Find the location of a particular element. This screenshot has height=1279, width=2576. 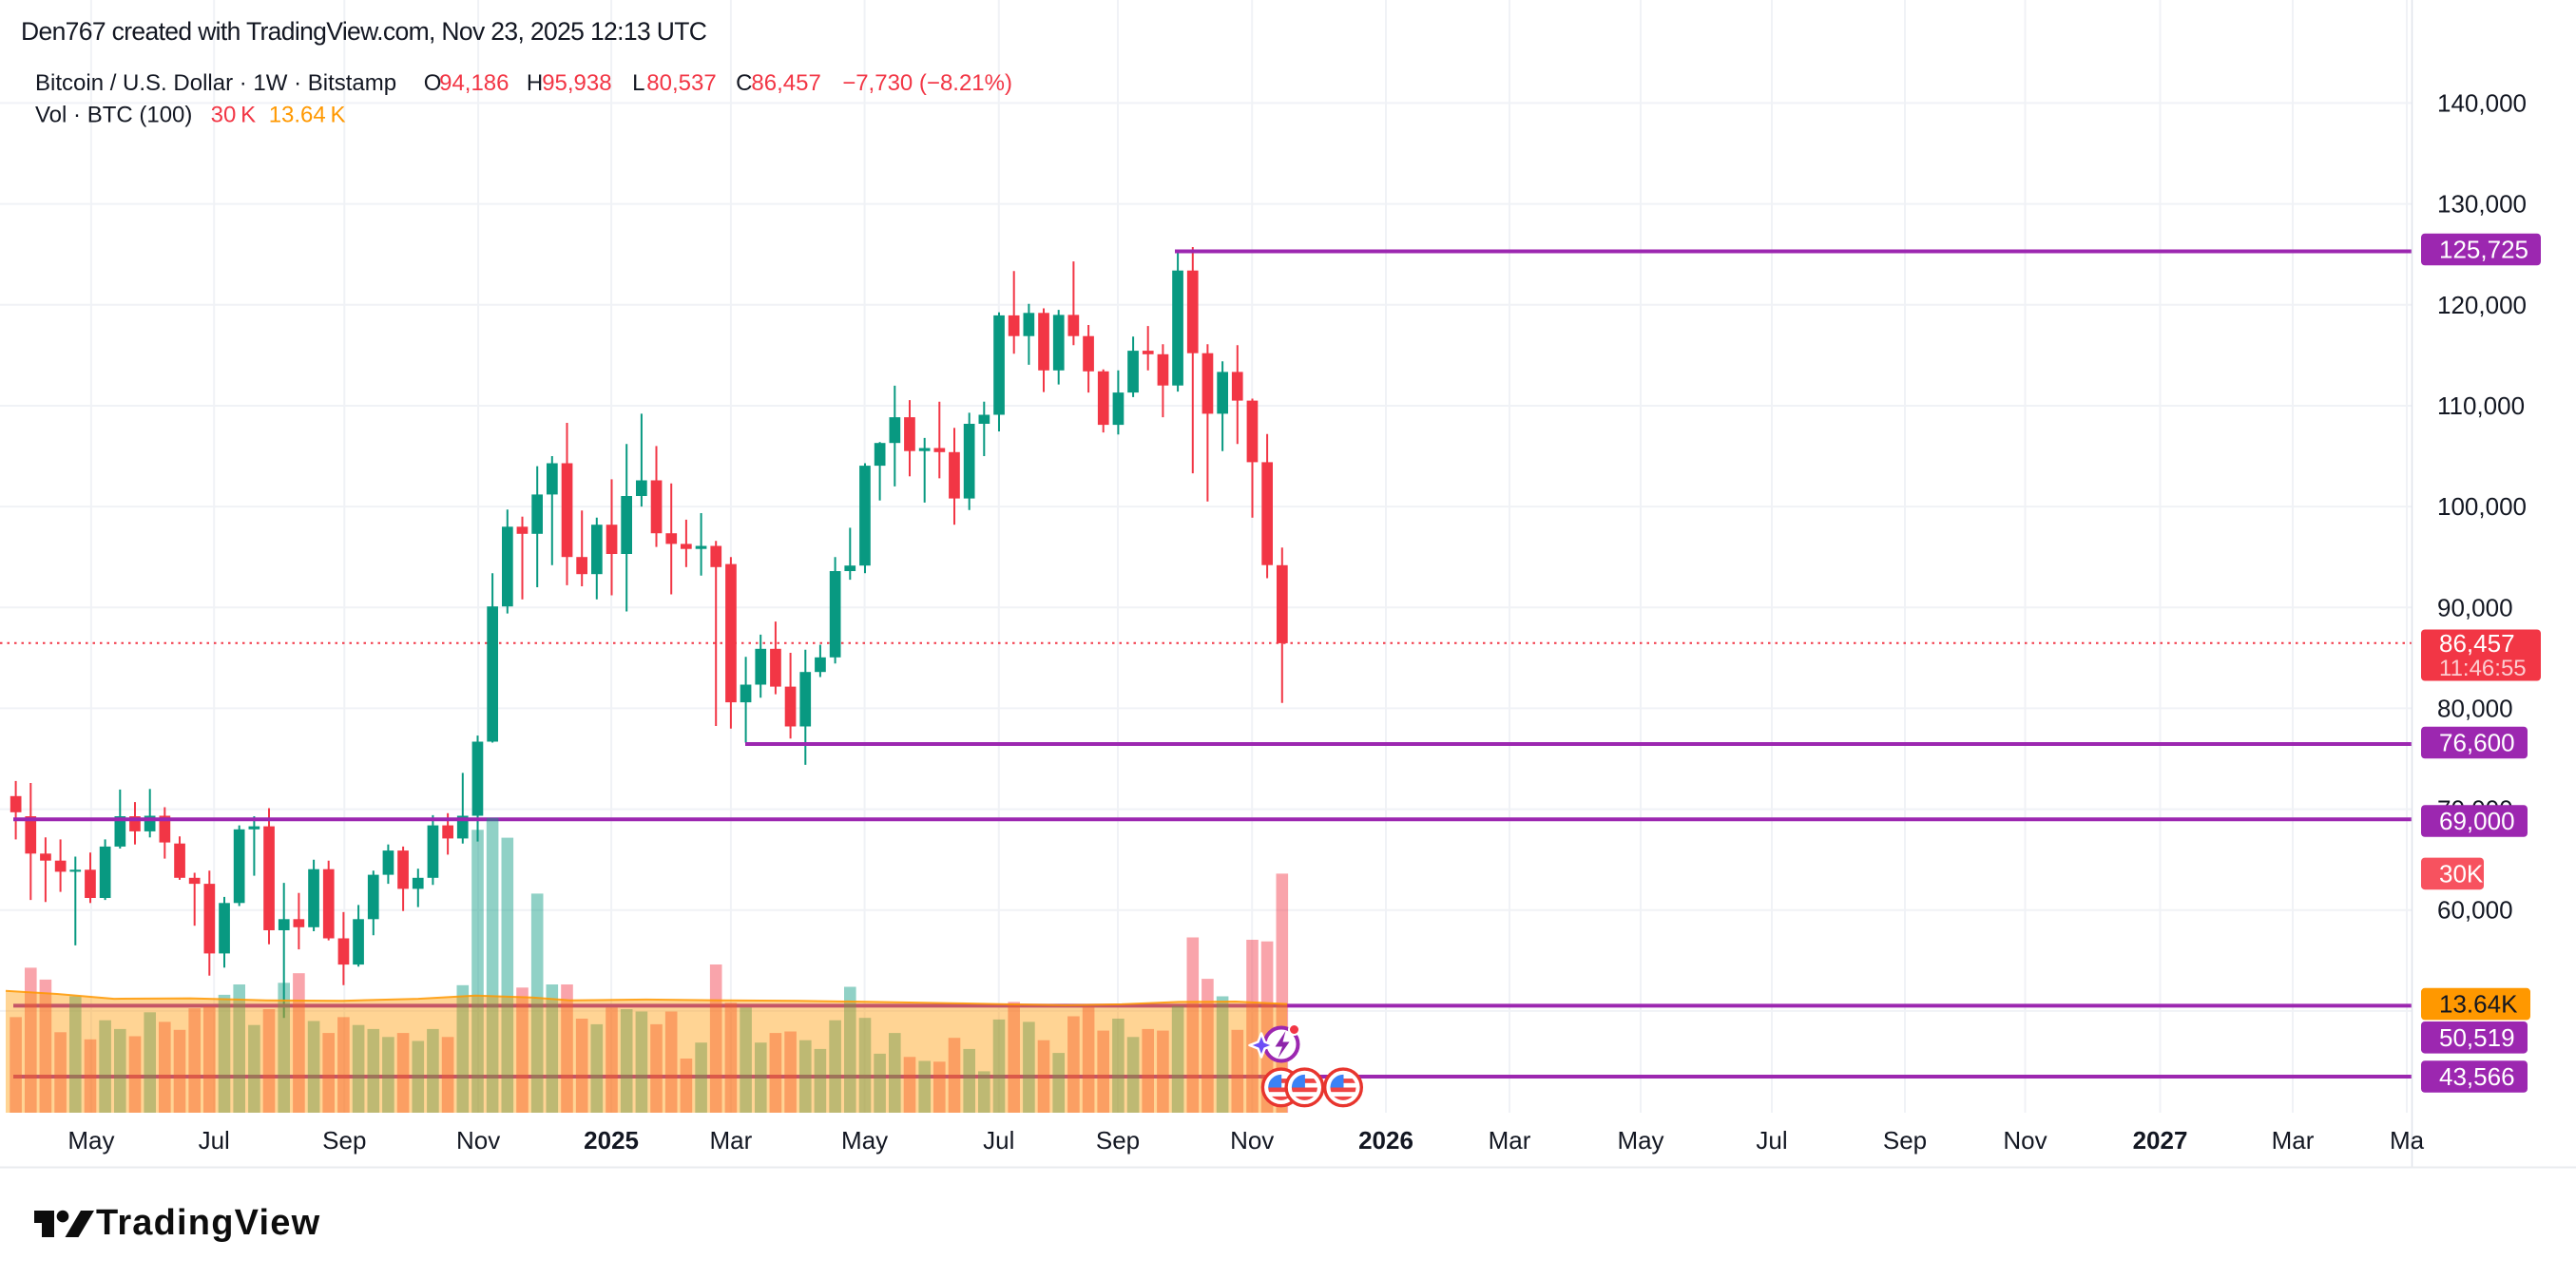

svg-text:Bitcoin / U.S. Dollar · 1W · B: Bitcoin / U.S. Dollar · 1W · Bitstamp is located at coordinates (216, 83).